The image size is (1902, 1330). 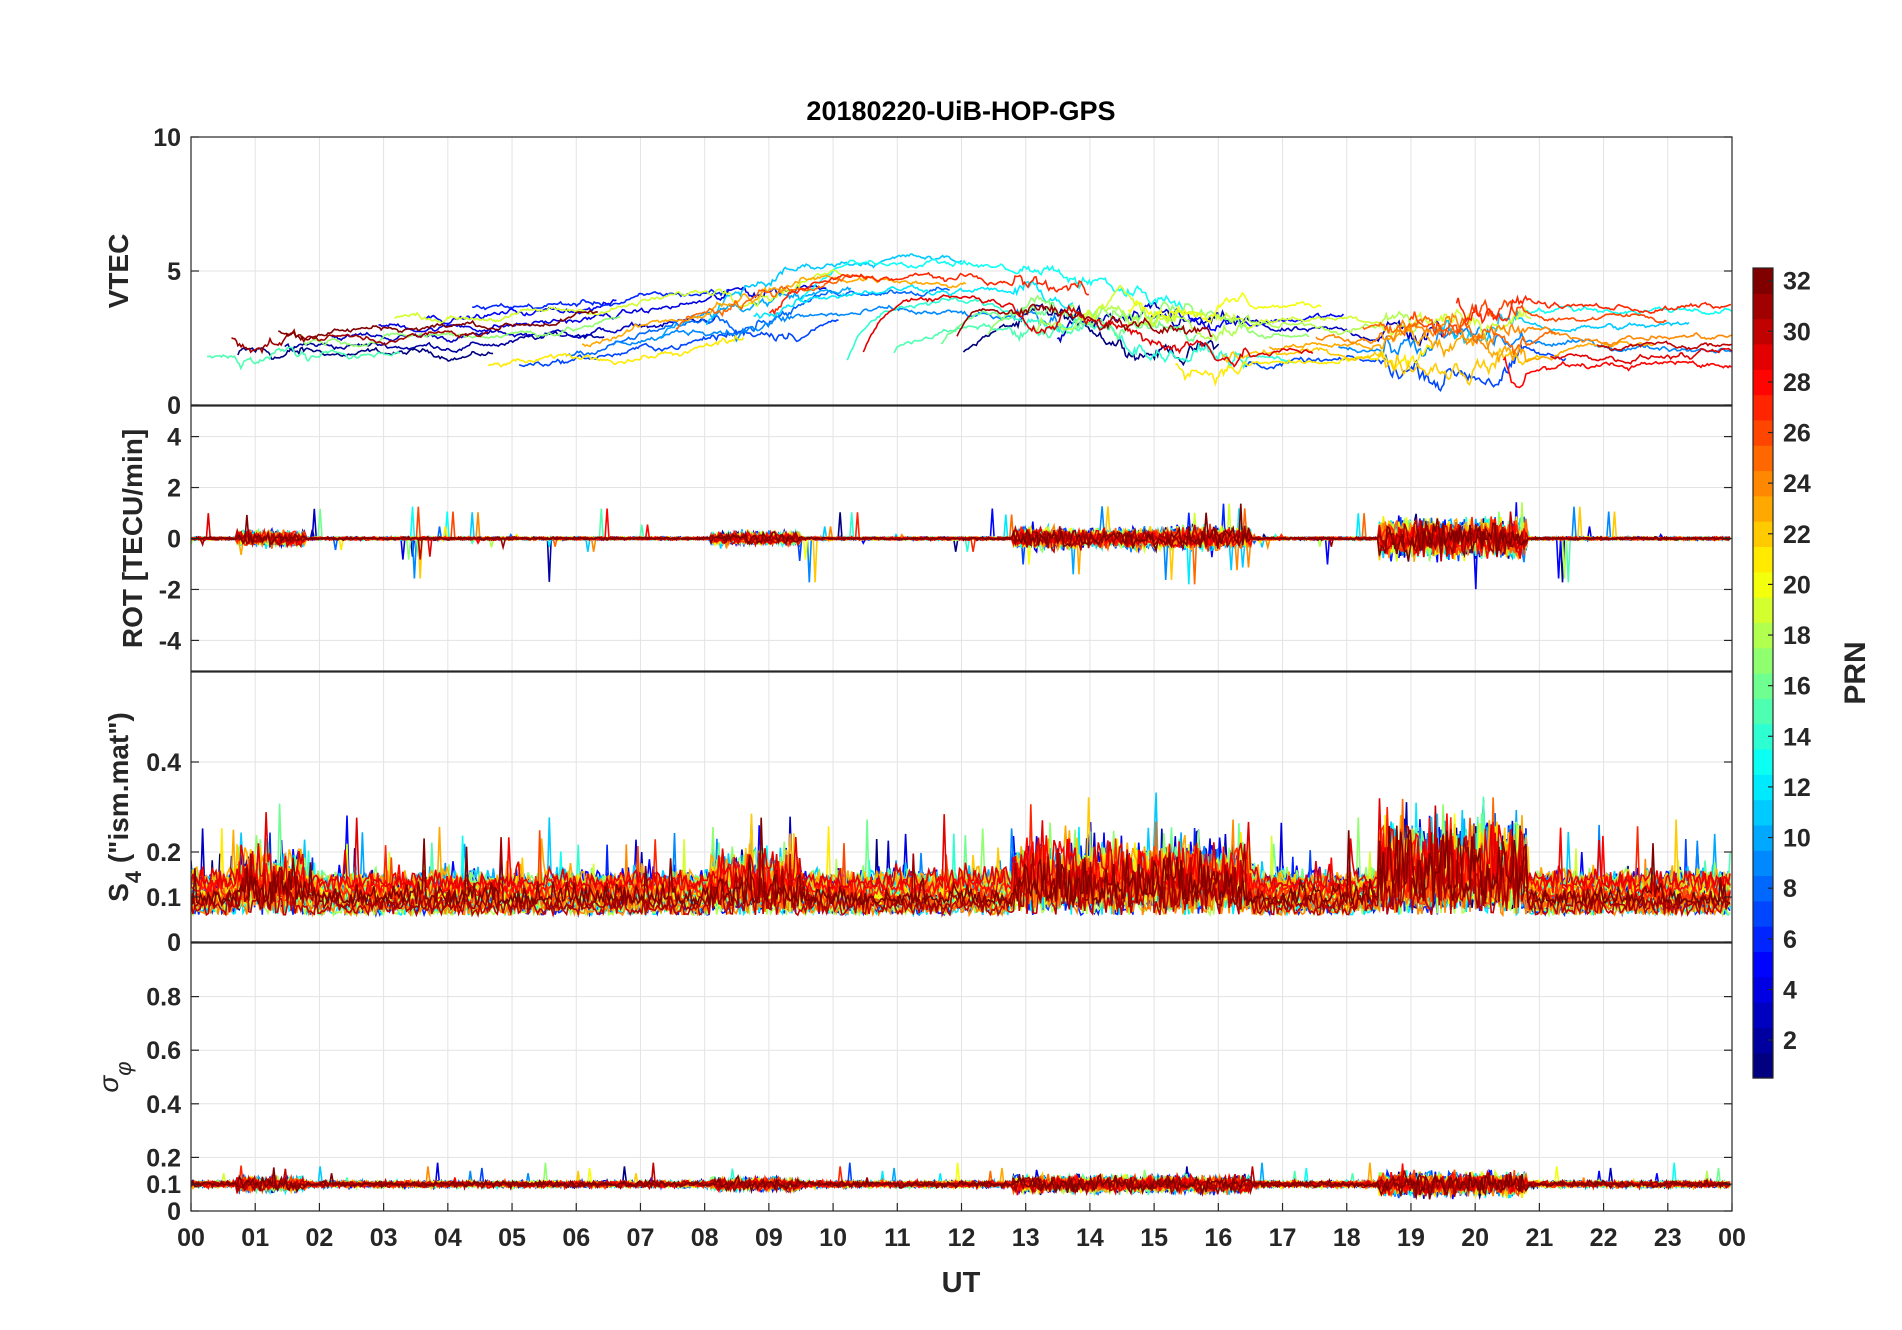 I want to click on y-tick-label: -4, so click(x=170, y=641).